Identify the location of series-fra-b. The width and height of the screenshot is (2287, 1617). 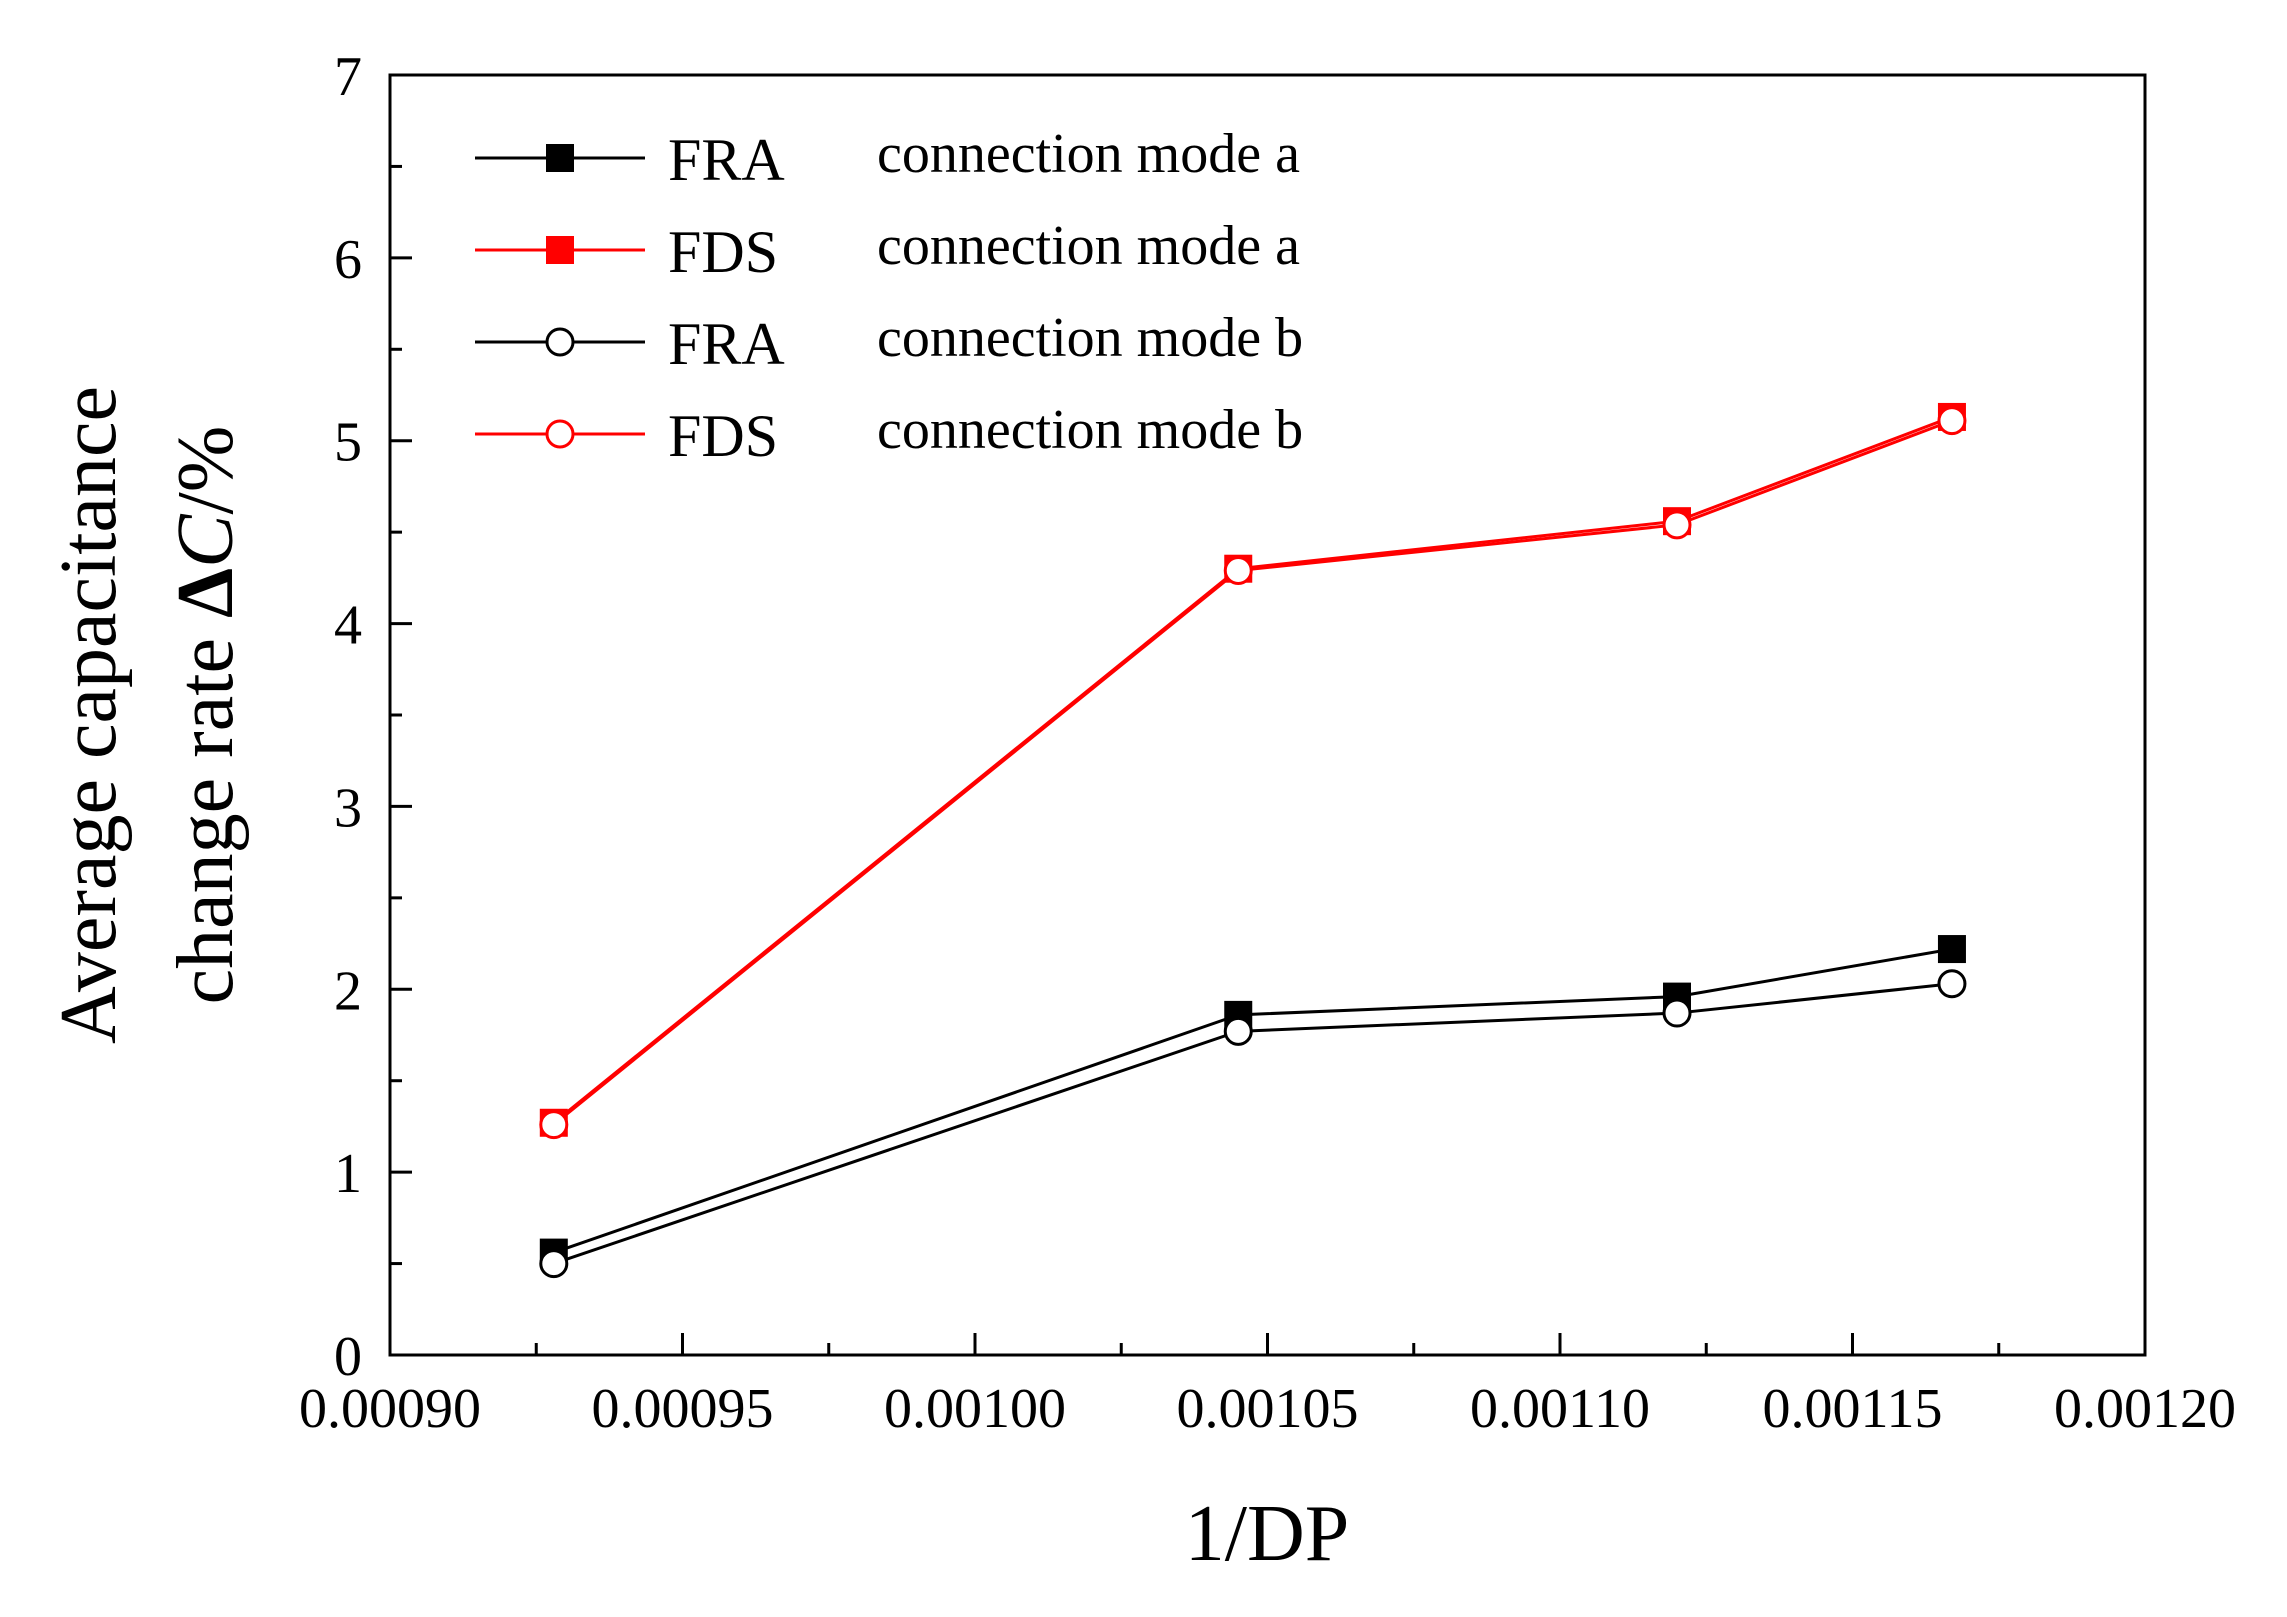
(1253, 1124).